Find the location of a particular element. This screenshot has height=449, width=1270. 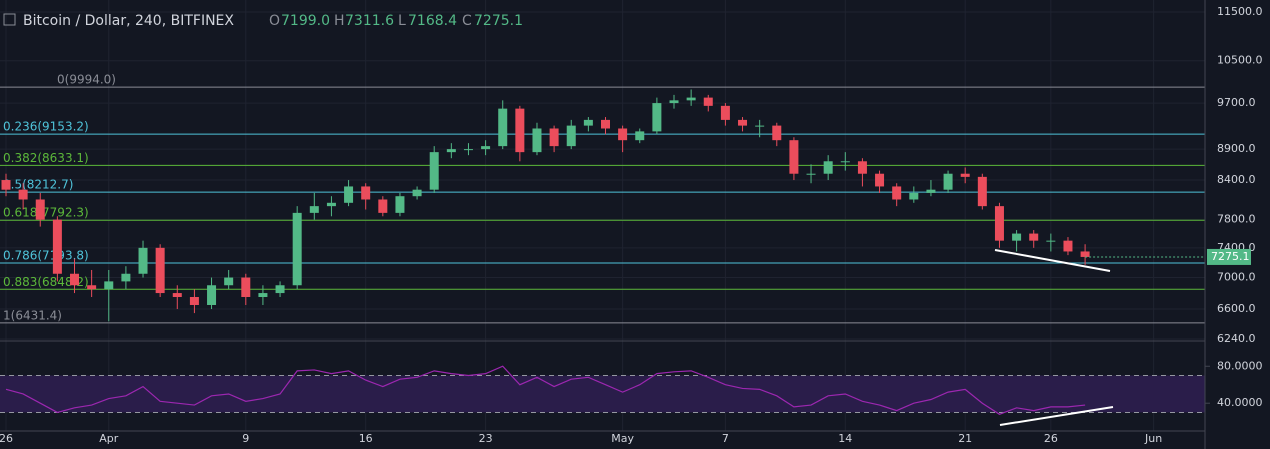

fib-label: 0.5(8212.7) is located at coordinates (38, 185).